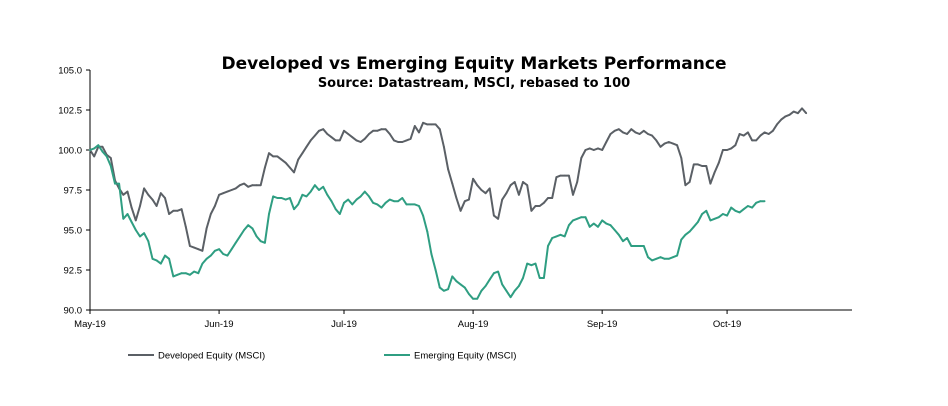  I want to click on x-tick-label: Oct-19, so click(727, 324).